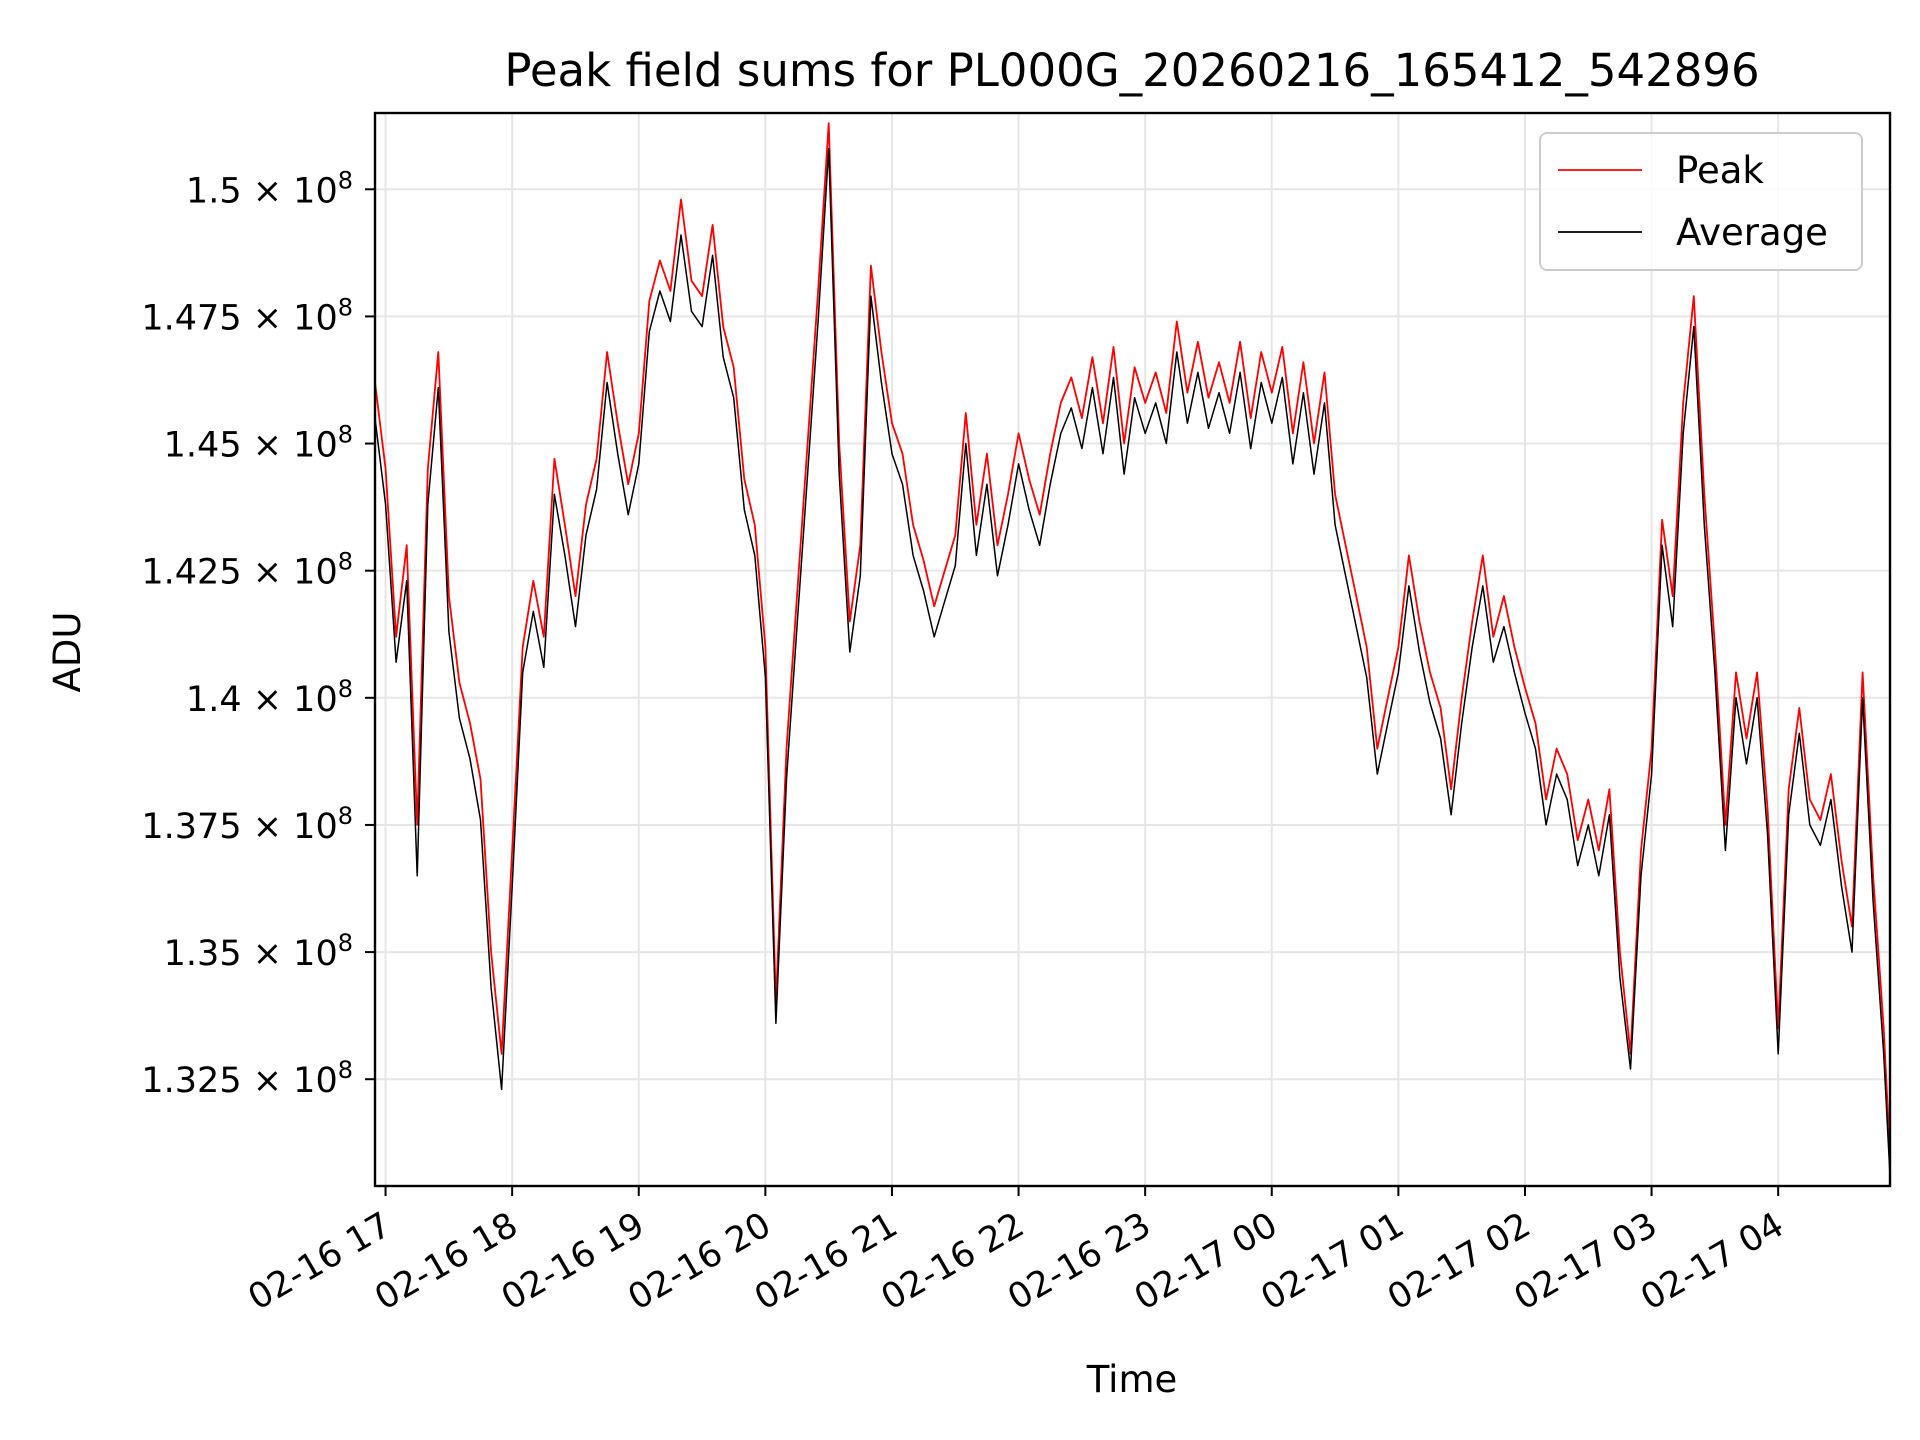 The height and width of the screenshot is (1440, 1920). What do you see at coordinates (446, 1261) in the screenshot?
I see `x-tick-label: 02-16 18` at bounding box center [446, 1261].